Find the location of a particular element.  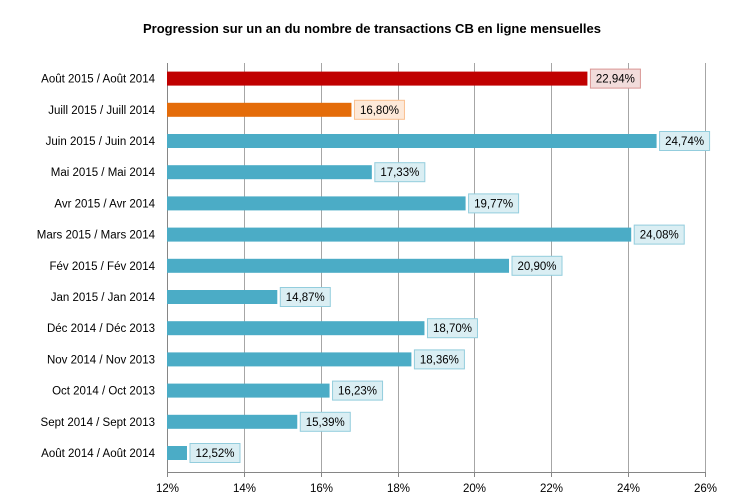

category-label: Août 2015 / Août 2014 is located at coordinates (98, 80).